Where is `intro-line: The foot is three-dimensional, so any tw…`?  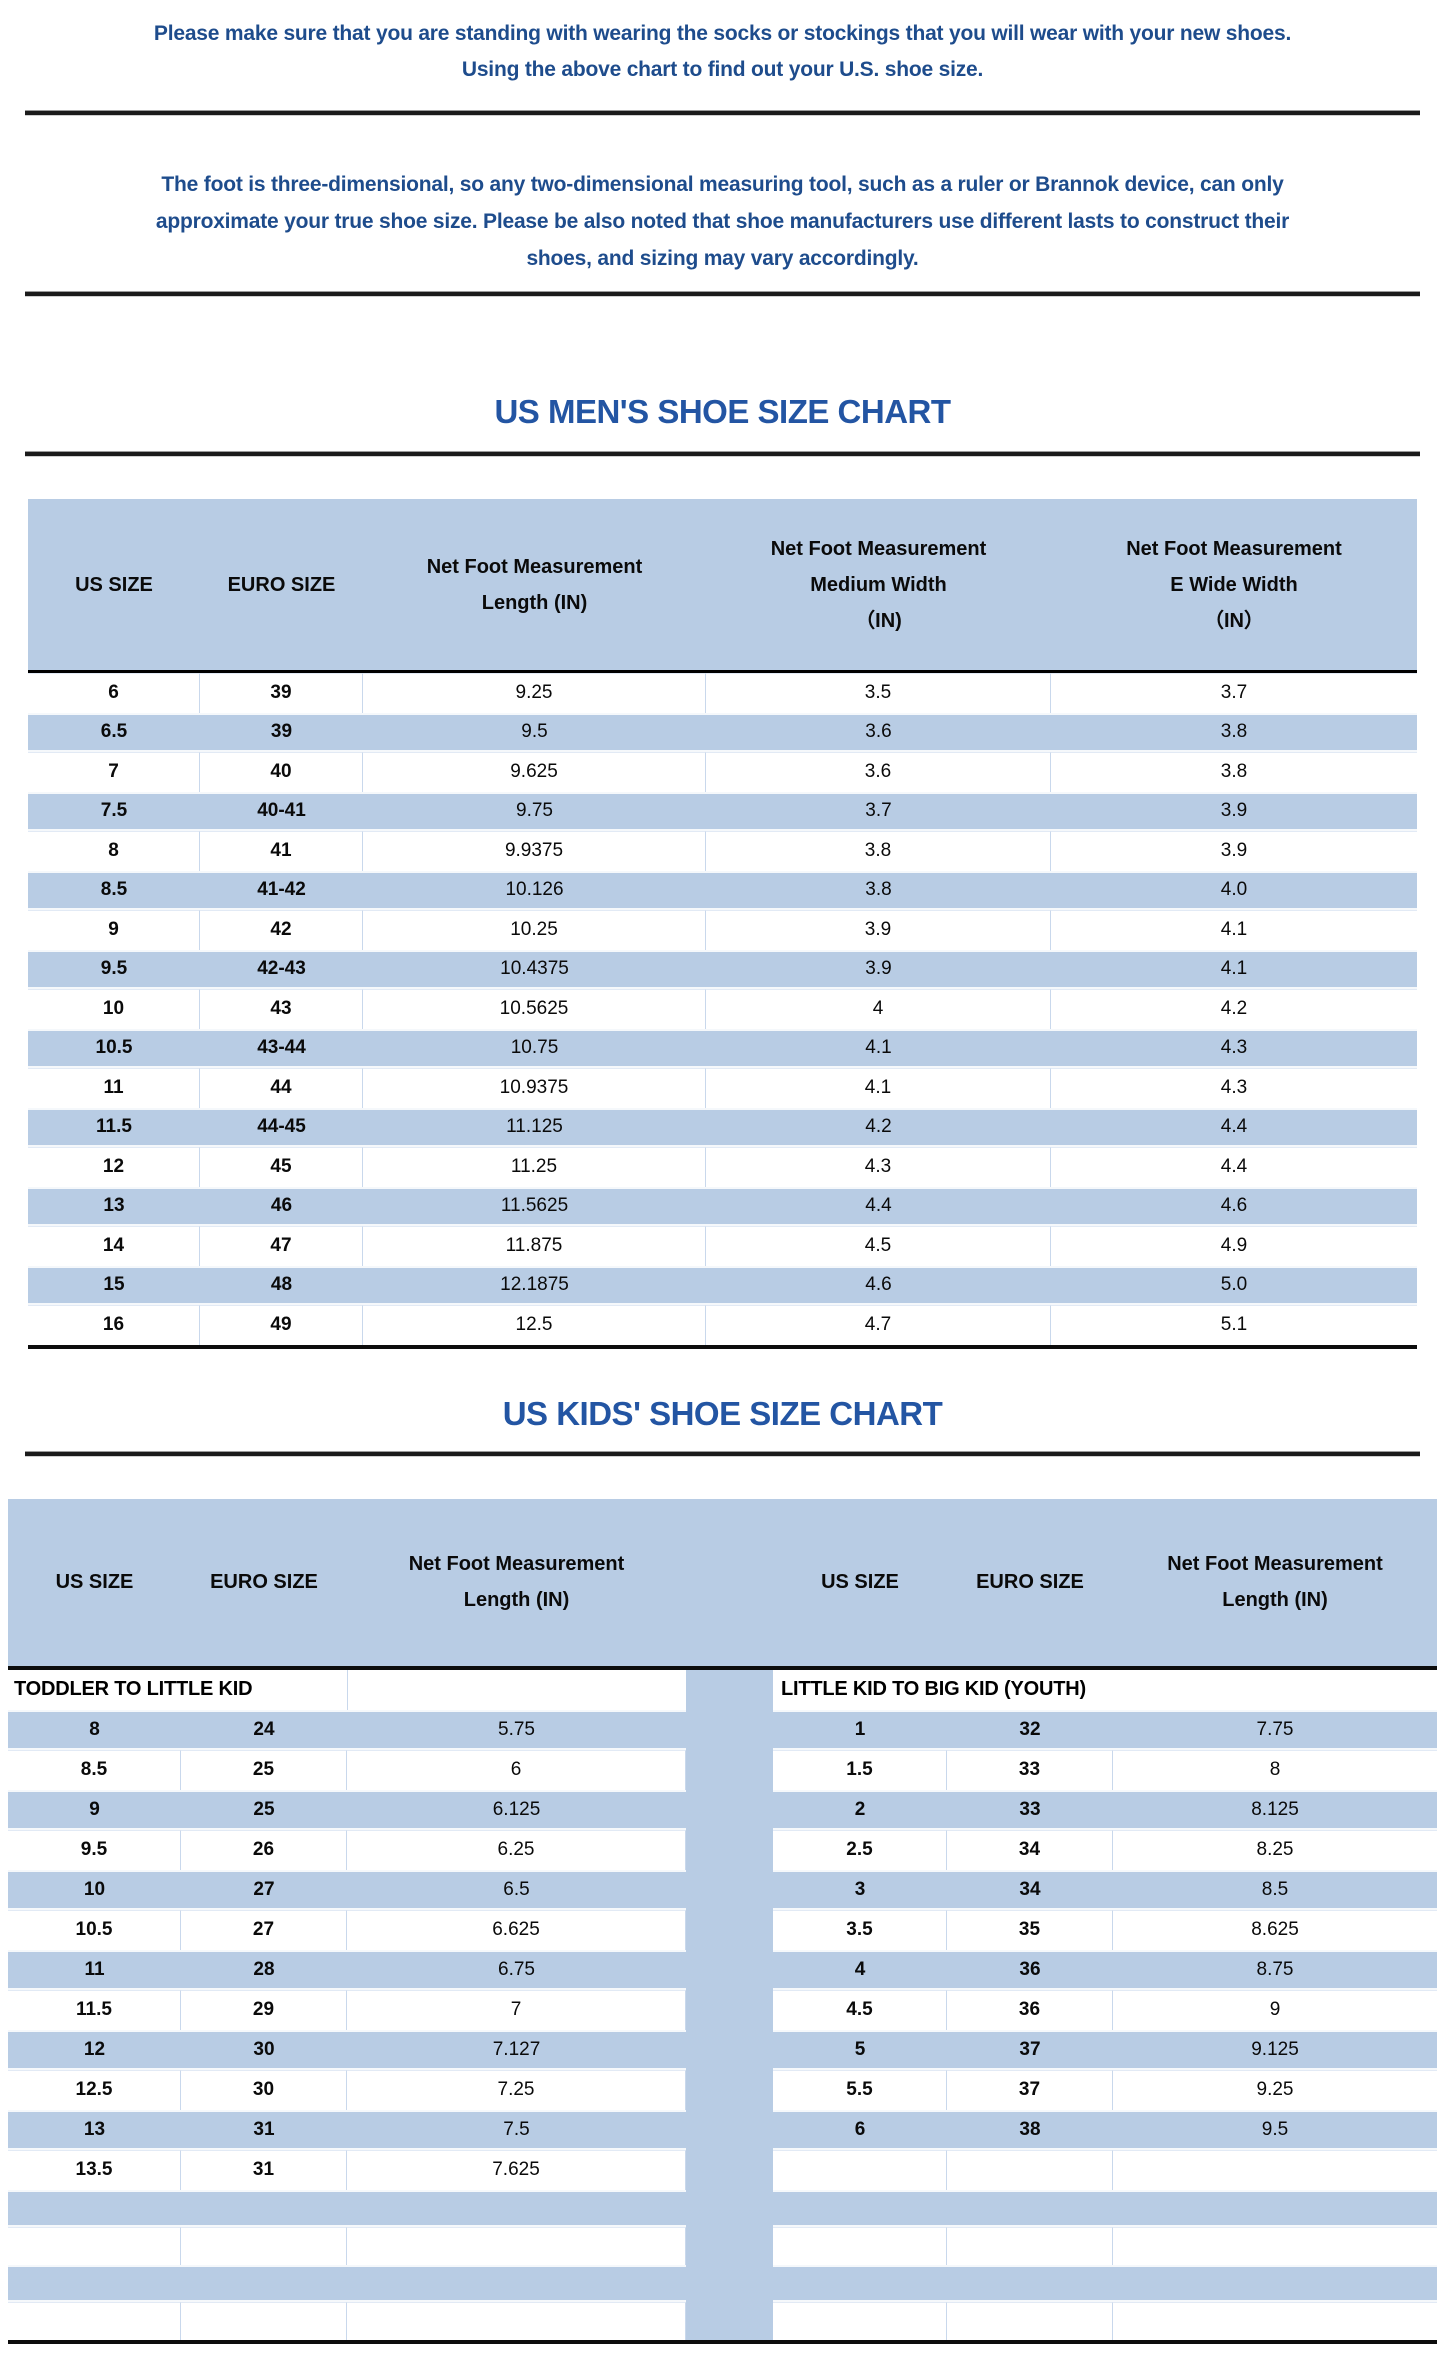 intro-line: The foot is three-dimensional, so any tw… is located at coordinates (722, 184).